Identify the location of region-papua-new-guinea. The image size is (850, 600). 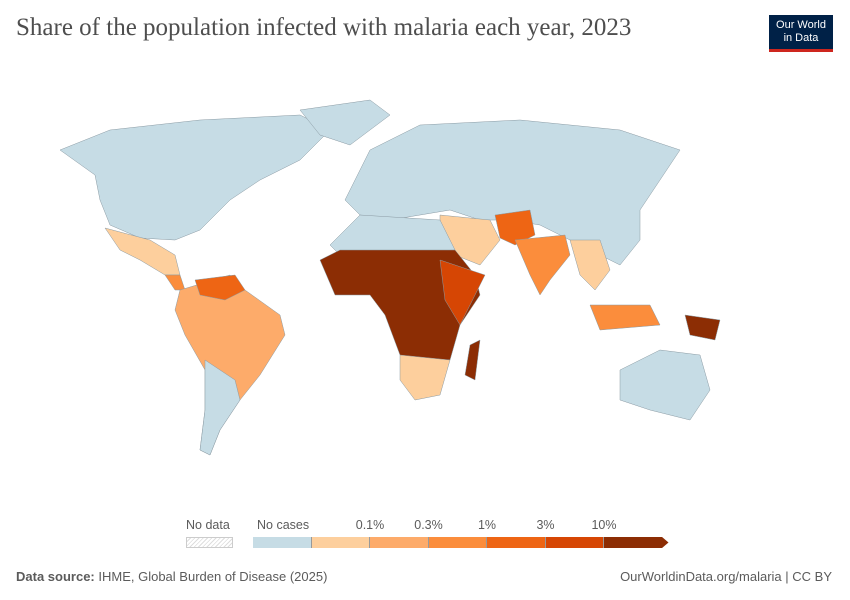
(702, 327).